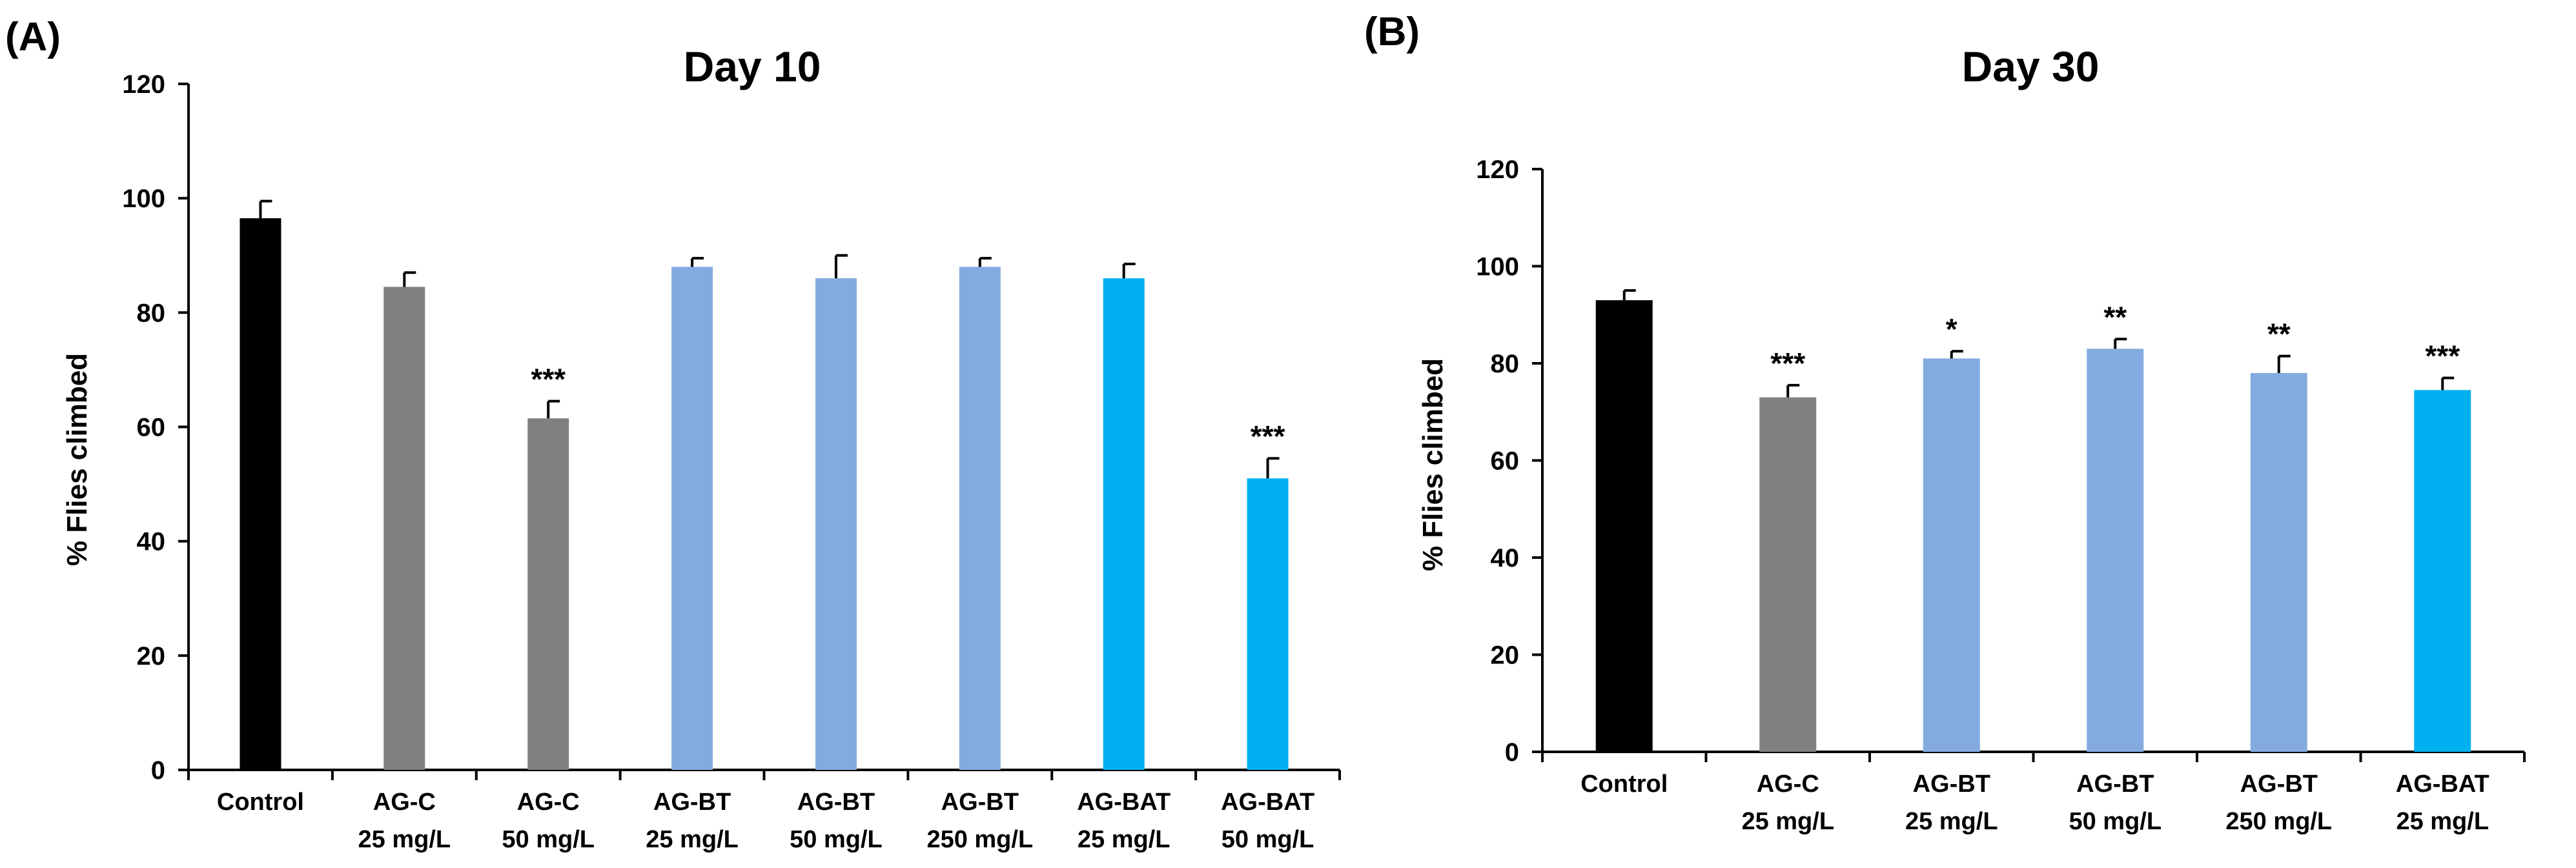  What do you see at coordinates (2031, 66) in the screenshot?
I see `chart-title-b: Day 30` at bounding box center [2031, 66].